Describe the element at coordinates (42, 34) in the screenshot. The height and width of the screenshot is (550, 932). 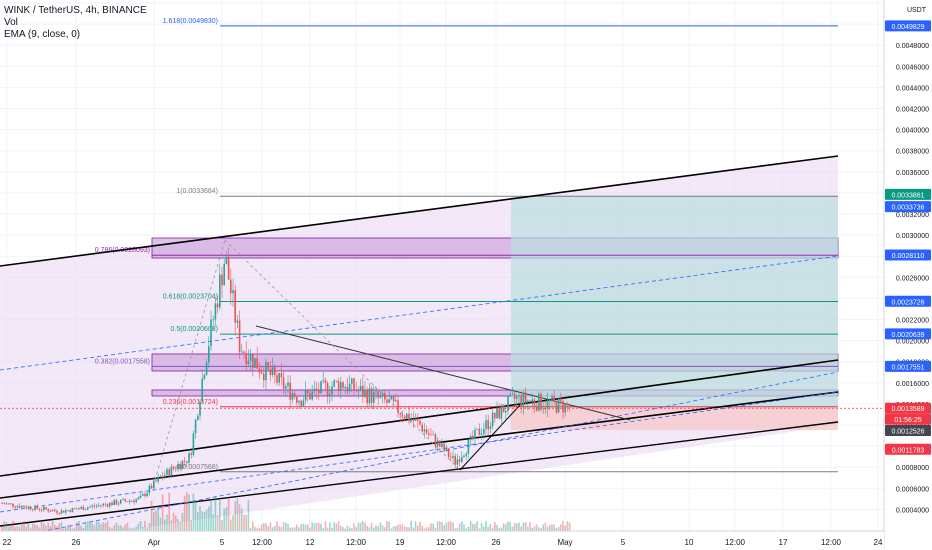
I see `ema-indicator-label: EMA (9, close, 0)` at that location.